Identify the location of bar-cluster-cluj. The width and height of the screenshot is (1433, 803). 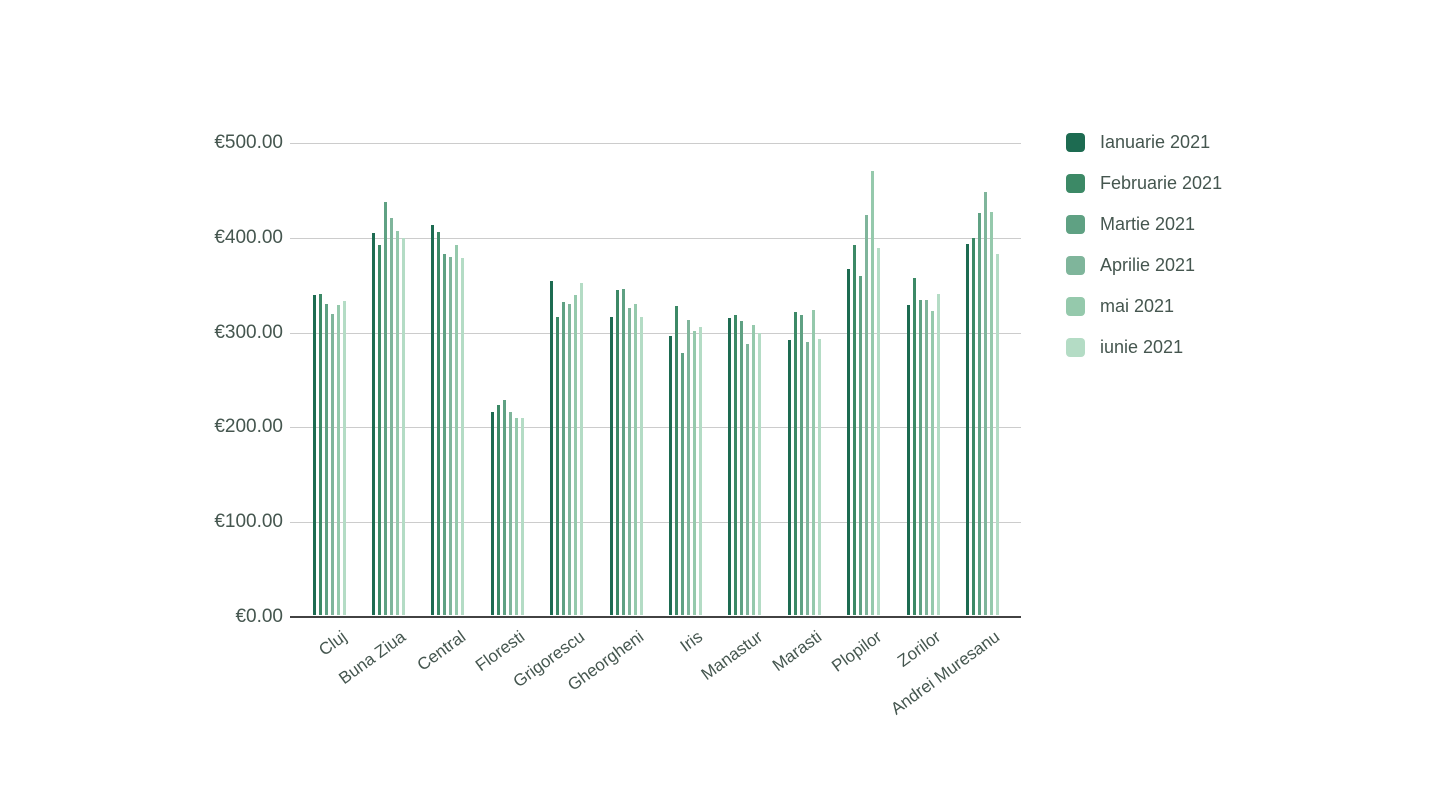
(329, 379).